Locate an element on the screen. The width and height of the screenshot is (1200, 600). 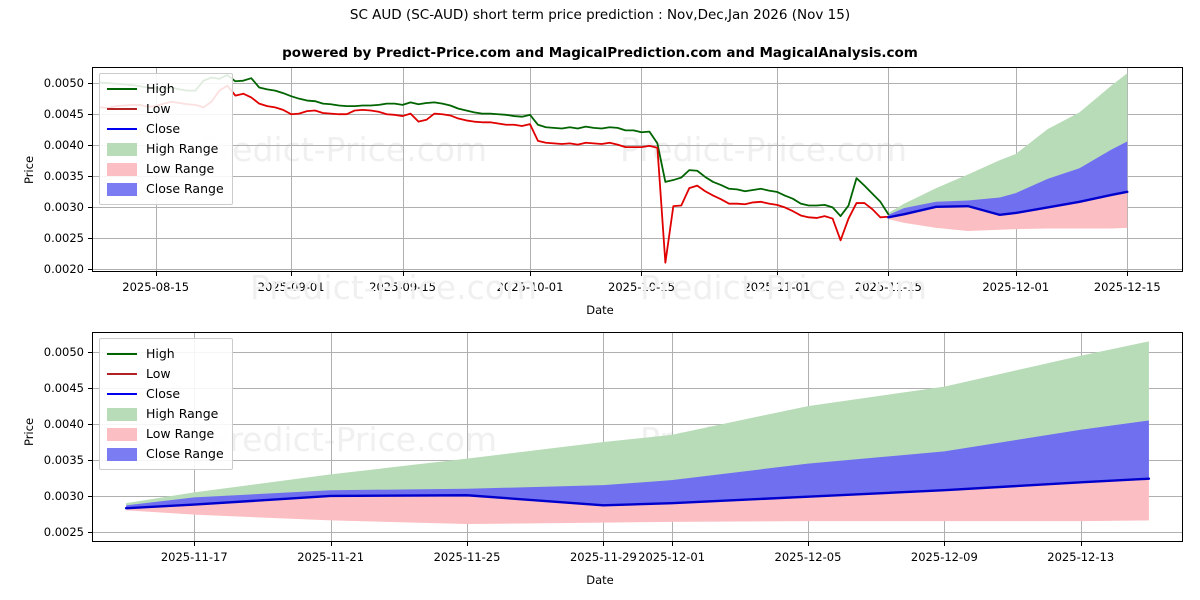
x-tick-label: 2025-11-29 is located at coordinates (603, 557).